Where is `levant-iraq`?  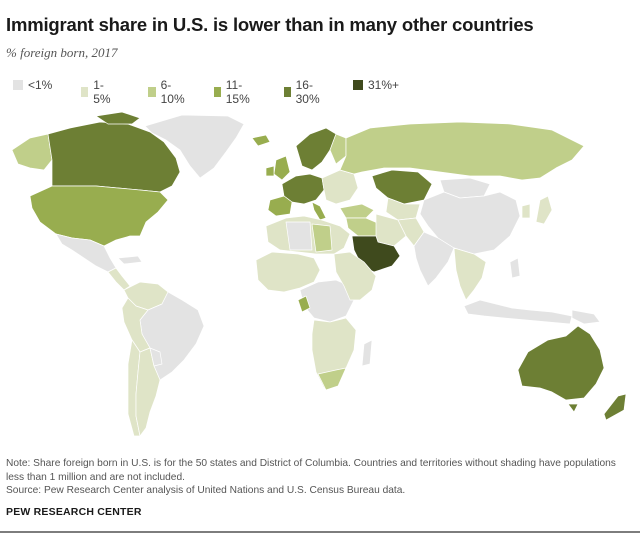
levant-iraq is located at coordinates (363, 227).